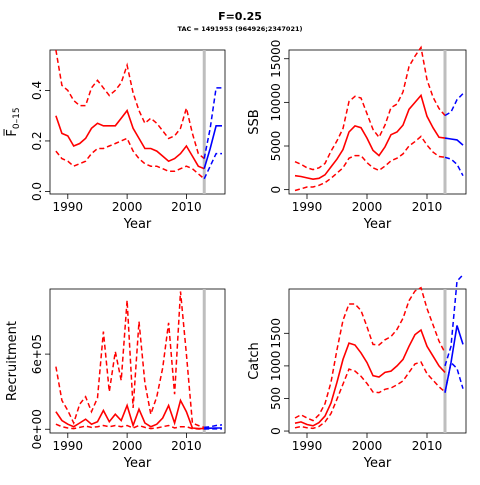  What do you see at coordinates (13, 121) in the screenshot?
I see `fbar-ylabel: F̅0–15` at bounding box center [13, 121].